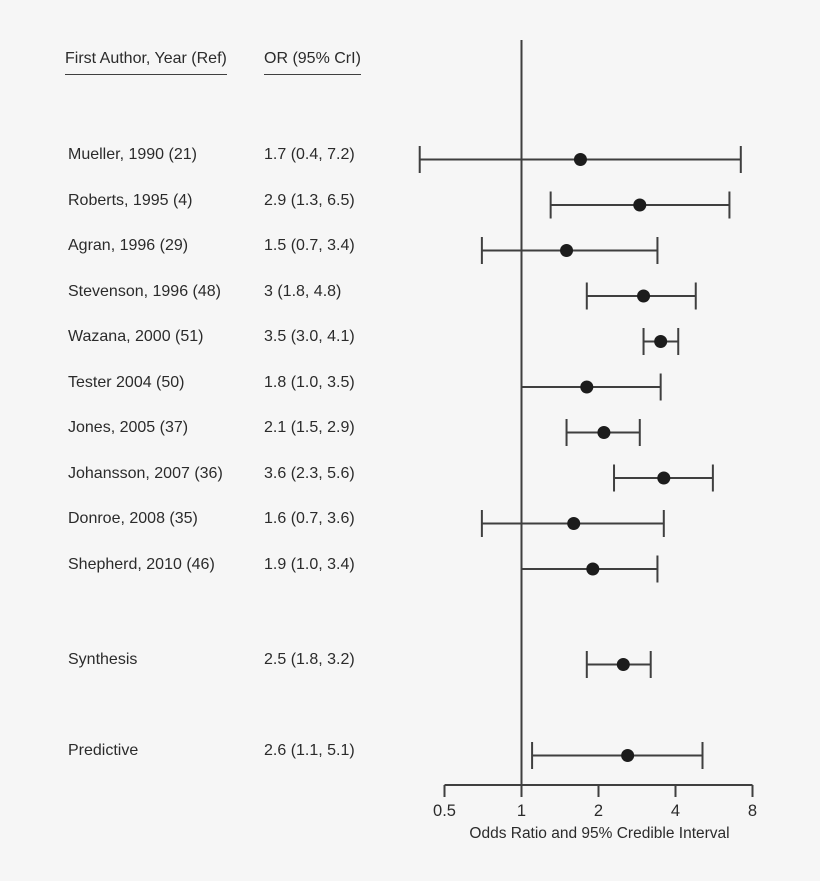  Describe the element at coordinates (521, 811) in the screenshot. I see `x-axis-tick-label: 1` at that location.